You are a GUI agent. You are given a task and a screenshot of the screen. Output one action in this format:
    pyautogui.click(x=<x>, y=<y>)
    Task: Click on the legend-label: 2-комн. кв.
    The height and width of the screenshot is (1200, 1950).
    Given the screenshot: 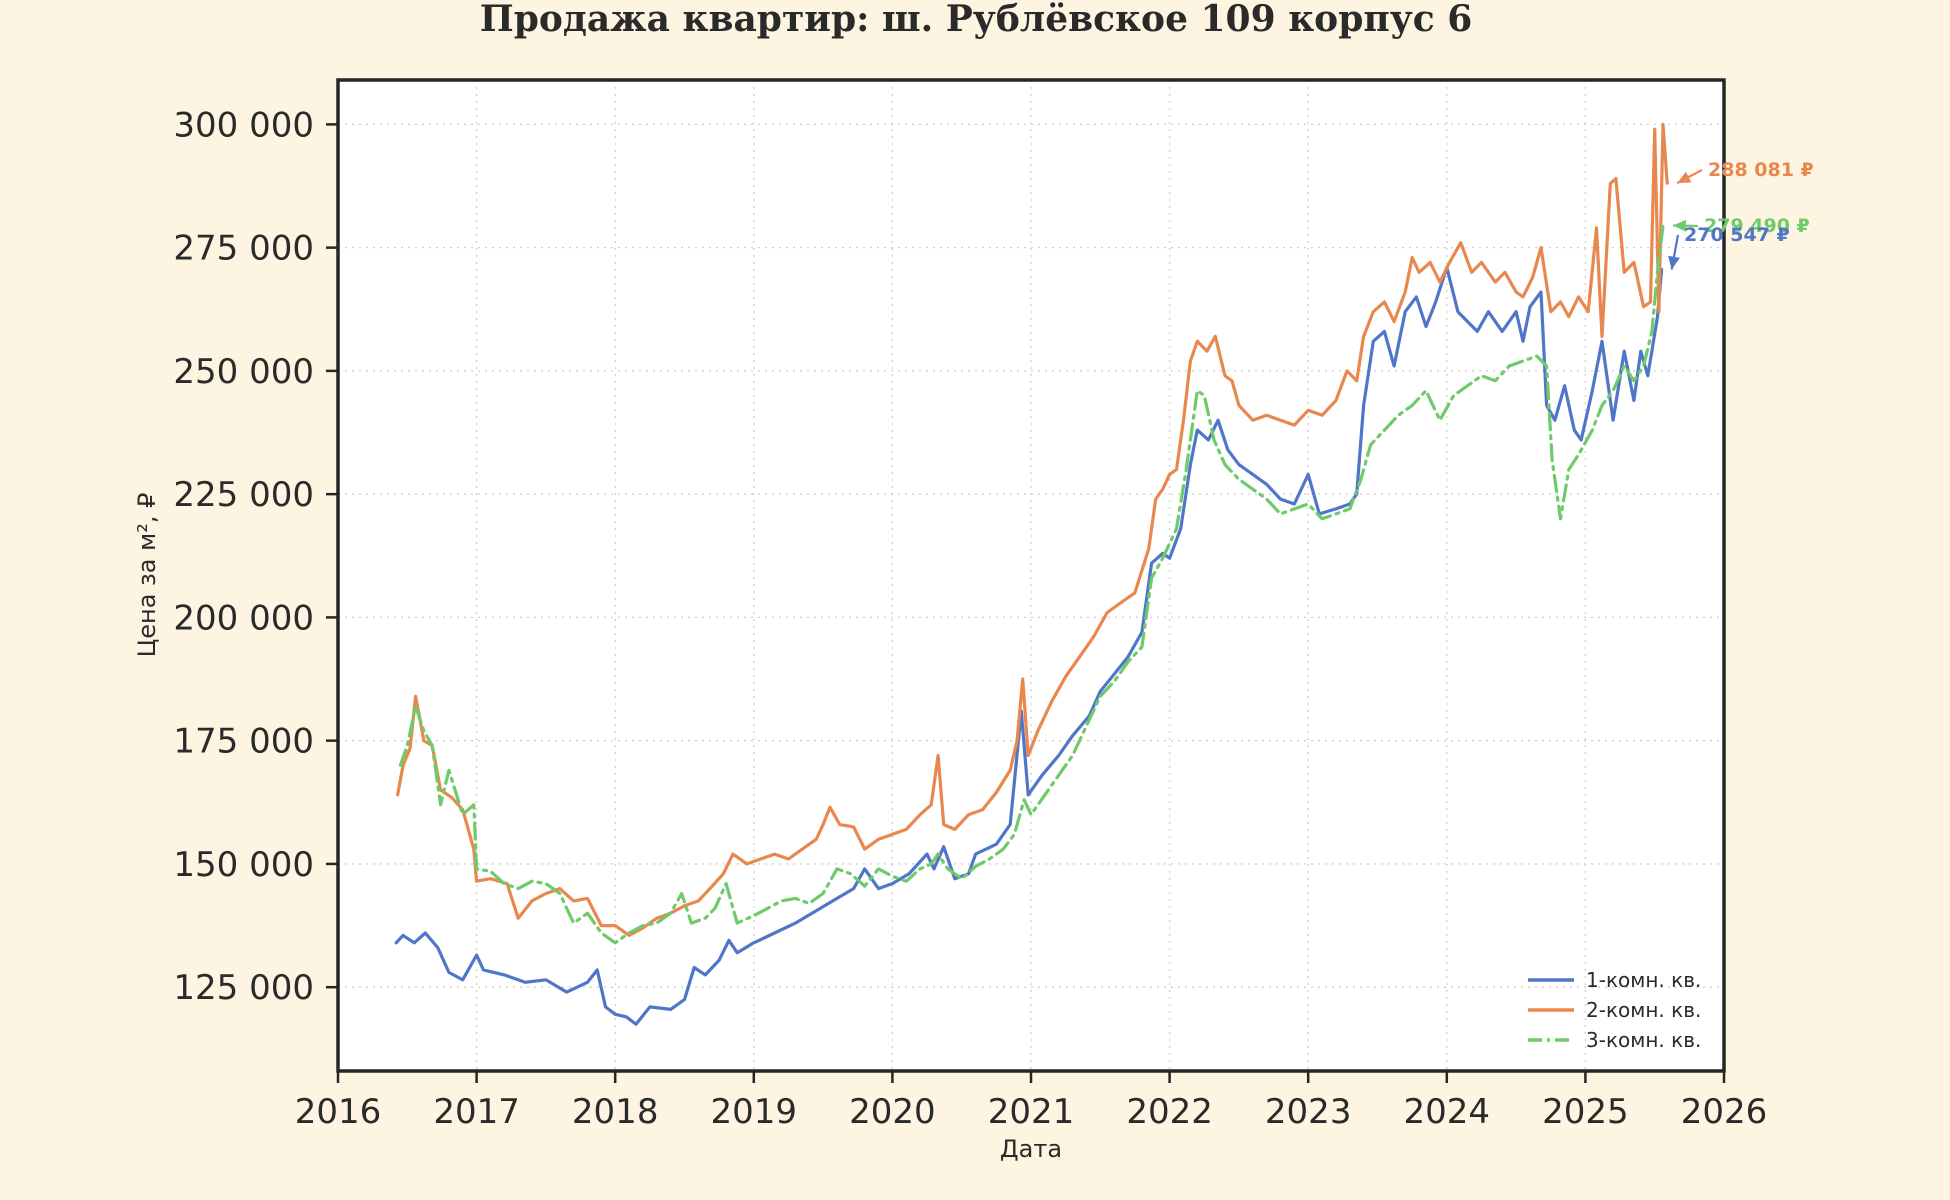 What is the action you would take?
    pyautogui.click(x=1643, y=1010)
    